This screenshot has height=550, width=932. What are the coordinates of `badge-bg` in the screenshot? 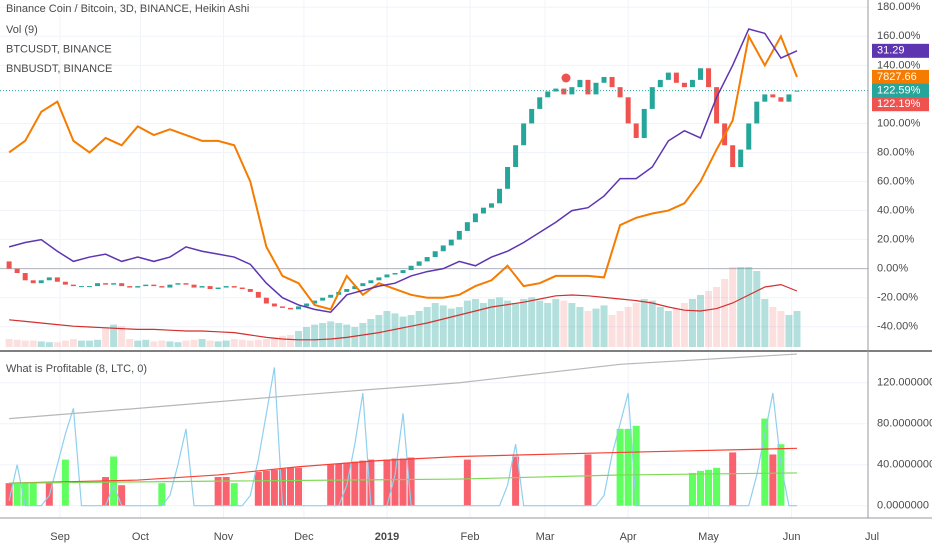 It's located at (900, 90).